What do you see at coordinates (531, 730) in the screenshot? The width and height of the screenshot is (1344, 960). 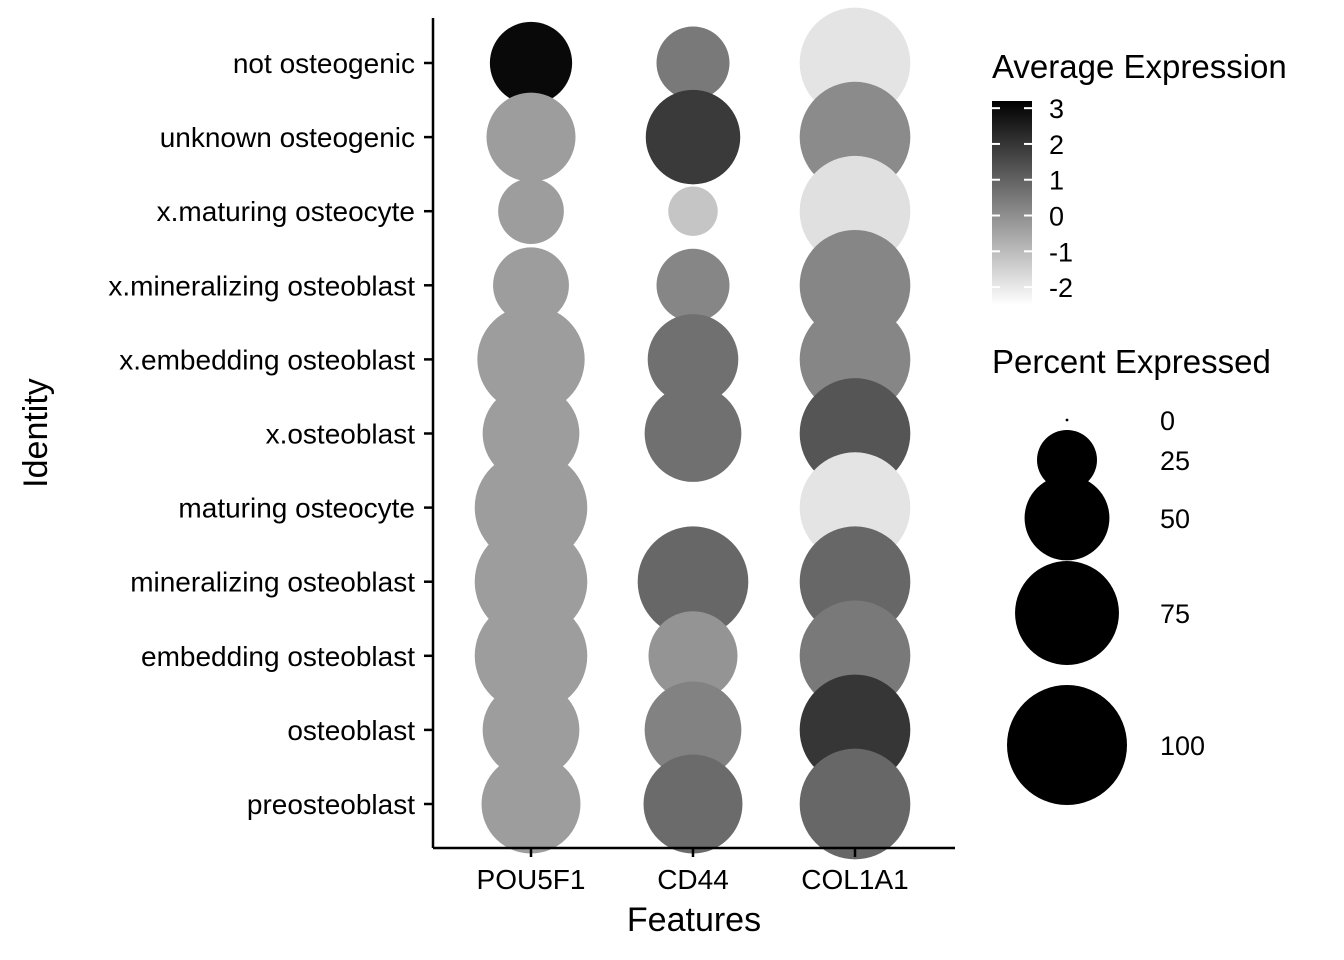 I see `dot-osteoblast-pou5f1` at bounding box center [531, 730].